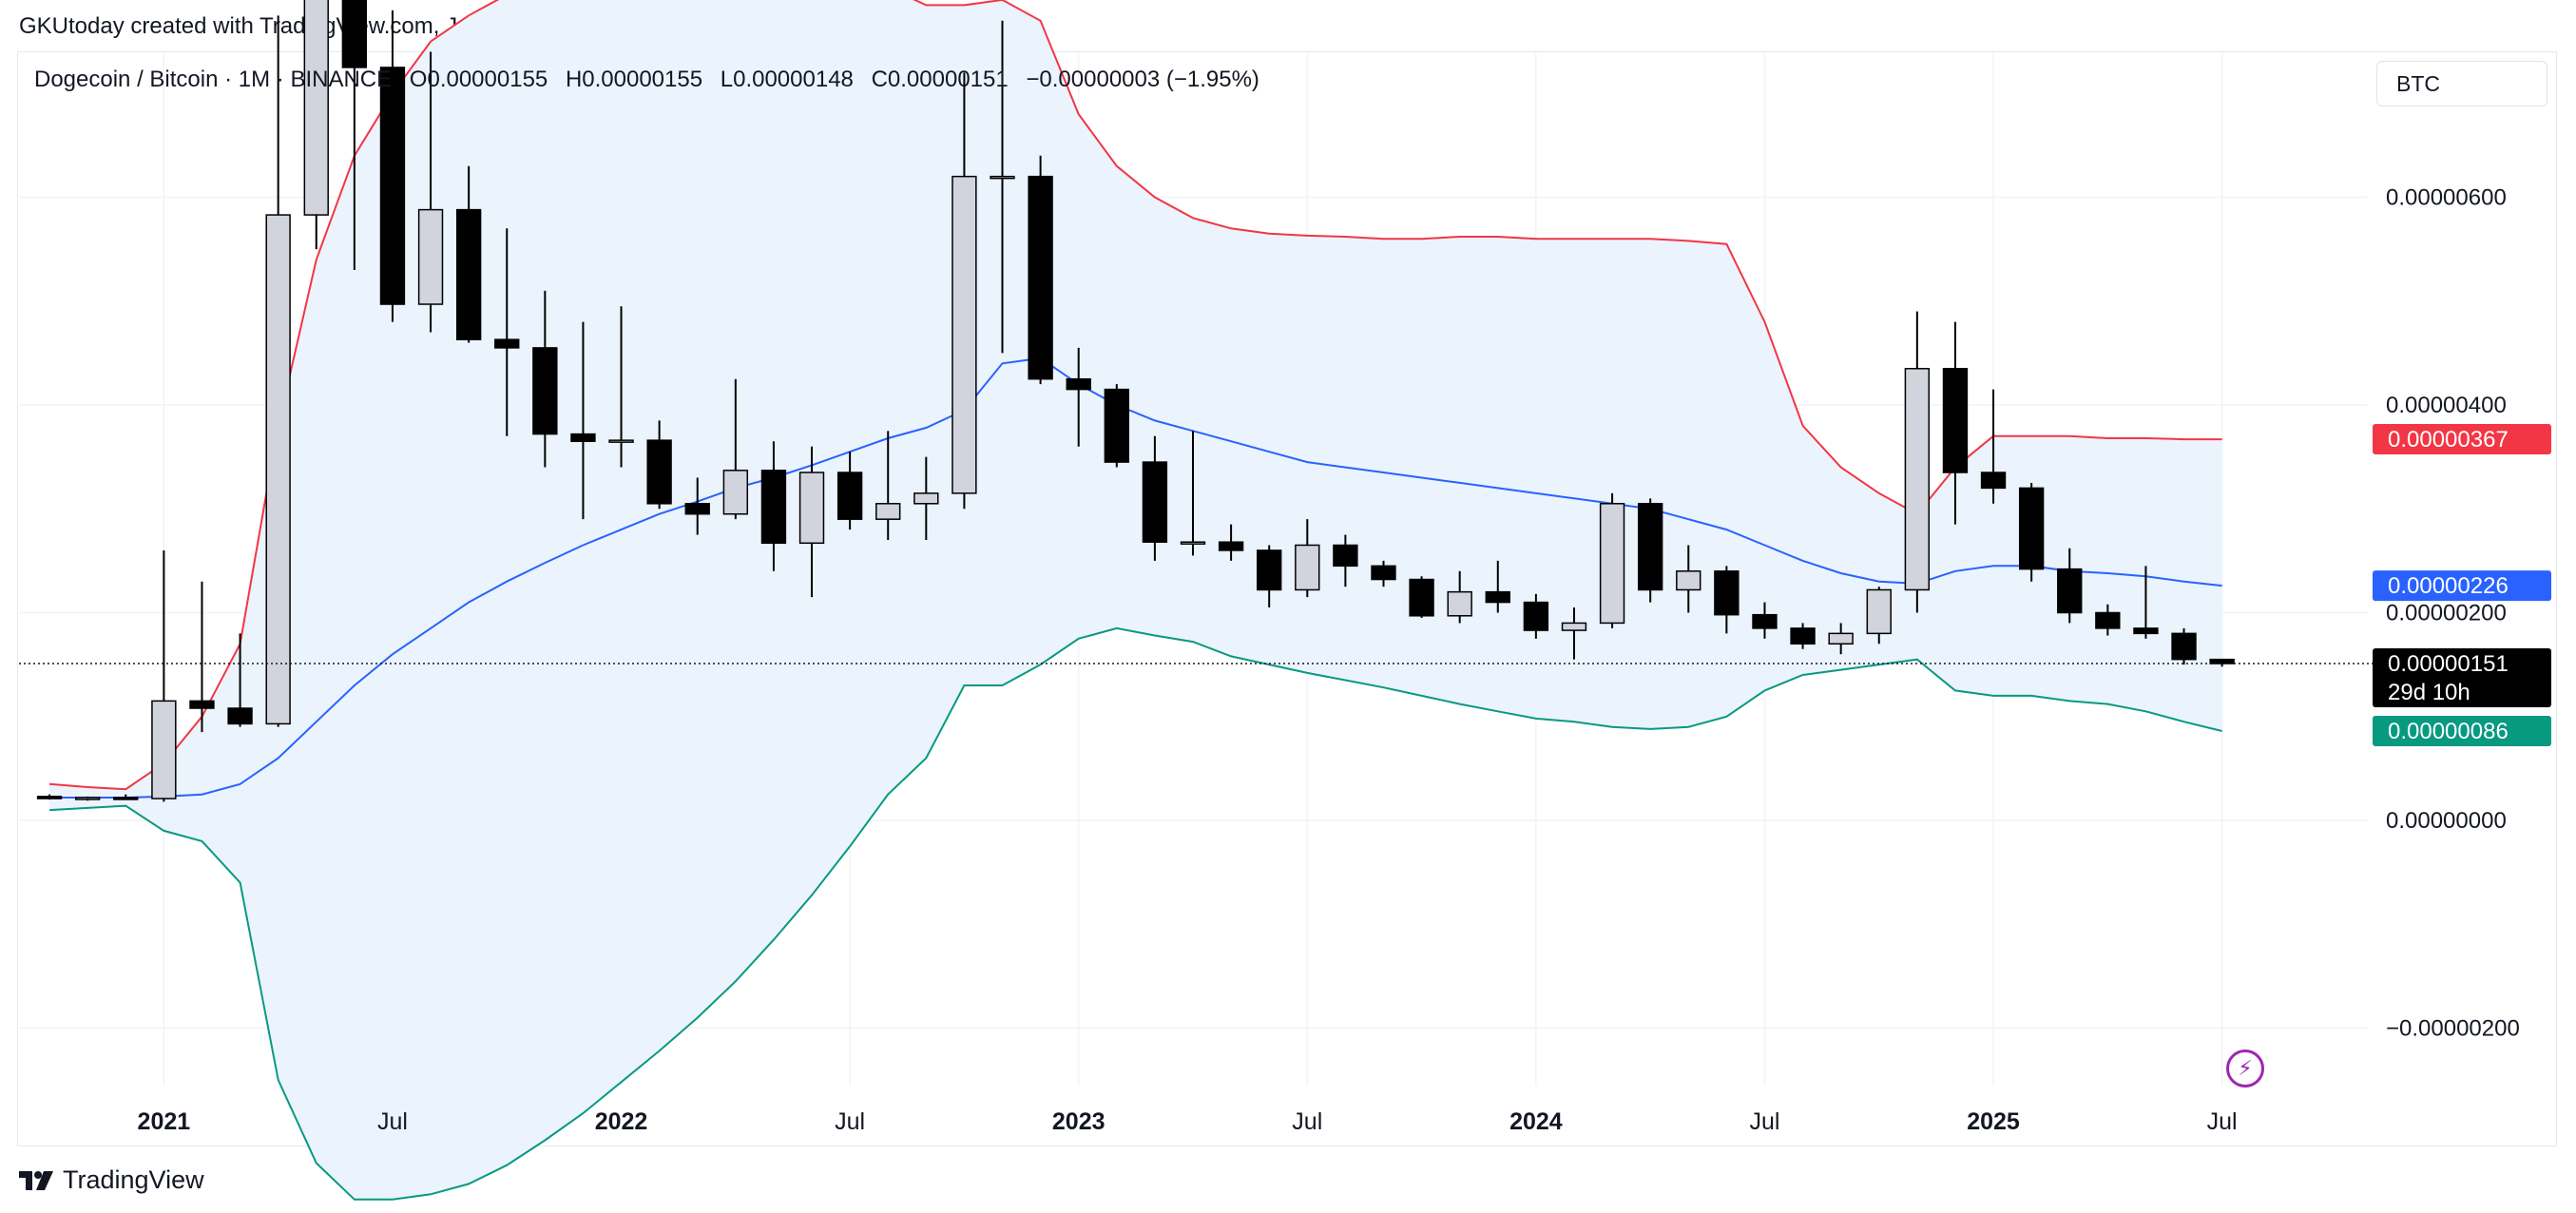  What do you see at coordinates (2462, 84) in the screenshot?
I see `currency-button: BTC` at bounding box center [2462, 84].